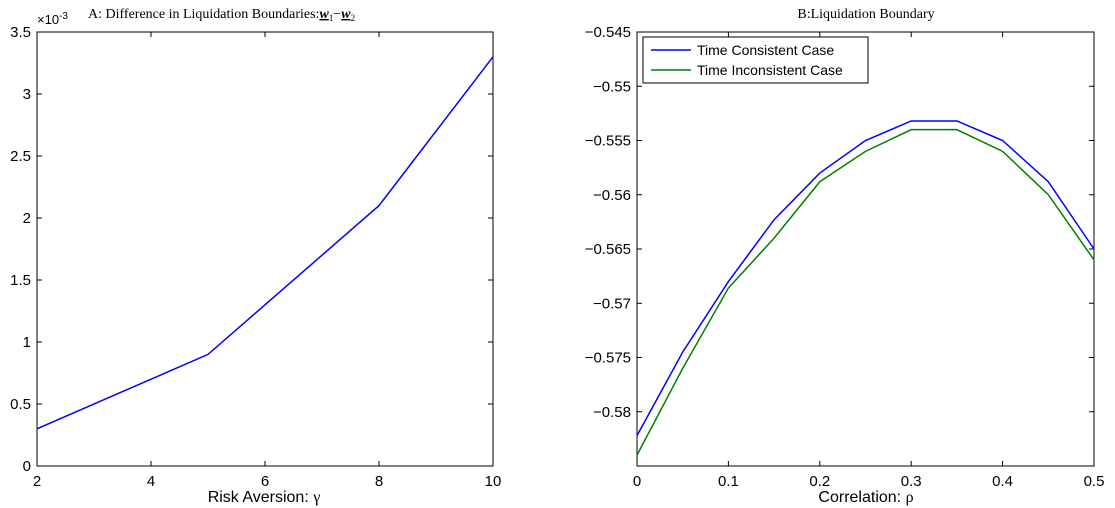 Image resolution: width=1115 pixels, height=508 pixels. What do you see at coordinates (316, 497) in the screenshot?
I see `panel-a-x-label-symbol: γ` at bounding box center [316, 497].